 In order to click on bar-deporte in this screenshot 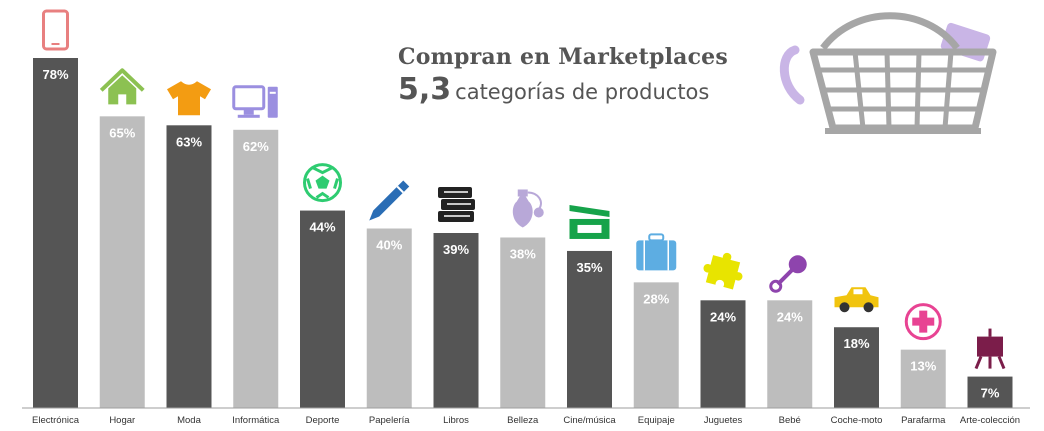, I will do `click(322, 309)`.